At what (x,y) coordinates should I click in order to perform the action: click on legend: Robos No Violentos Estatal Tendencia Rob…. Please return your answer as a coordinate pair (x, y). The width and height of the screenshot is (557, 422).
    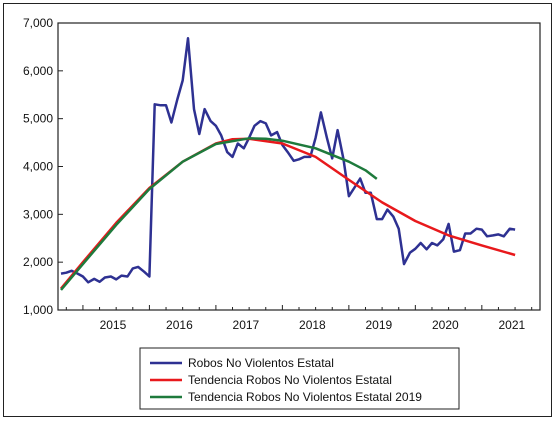
    Looking at the image, I should click on (299, 378).